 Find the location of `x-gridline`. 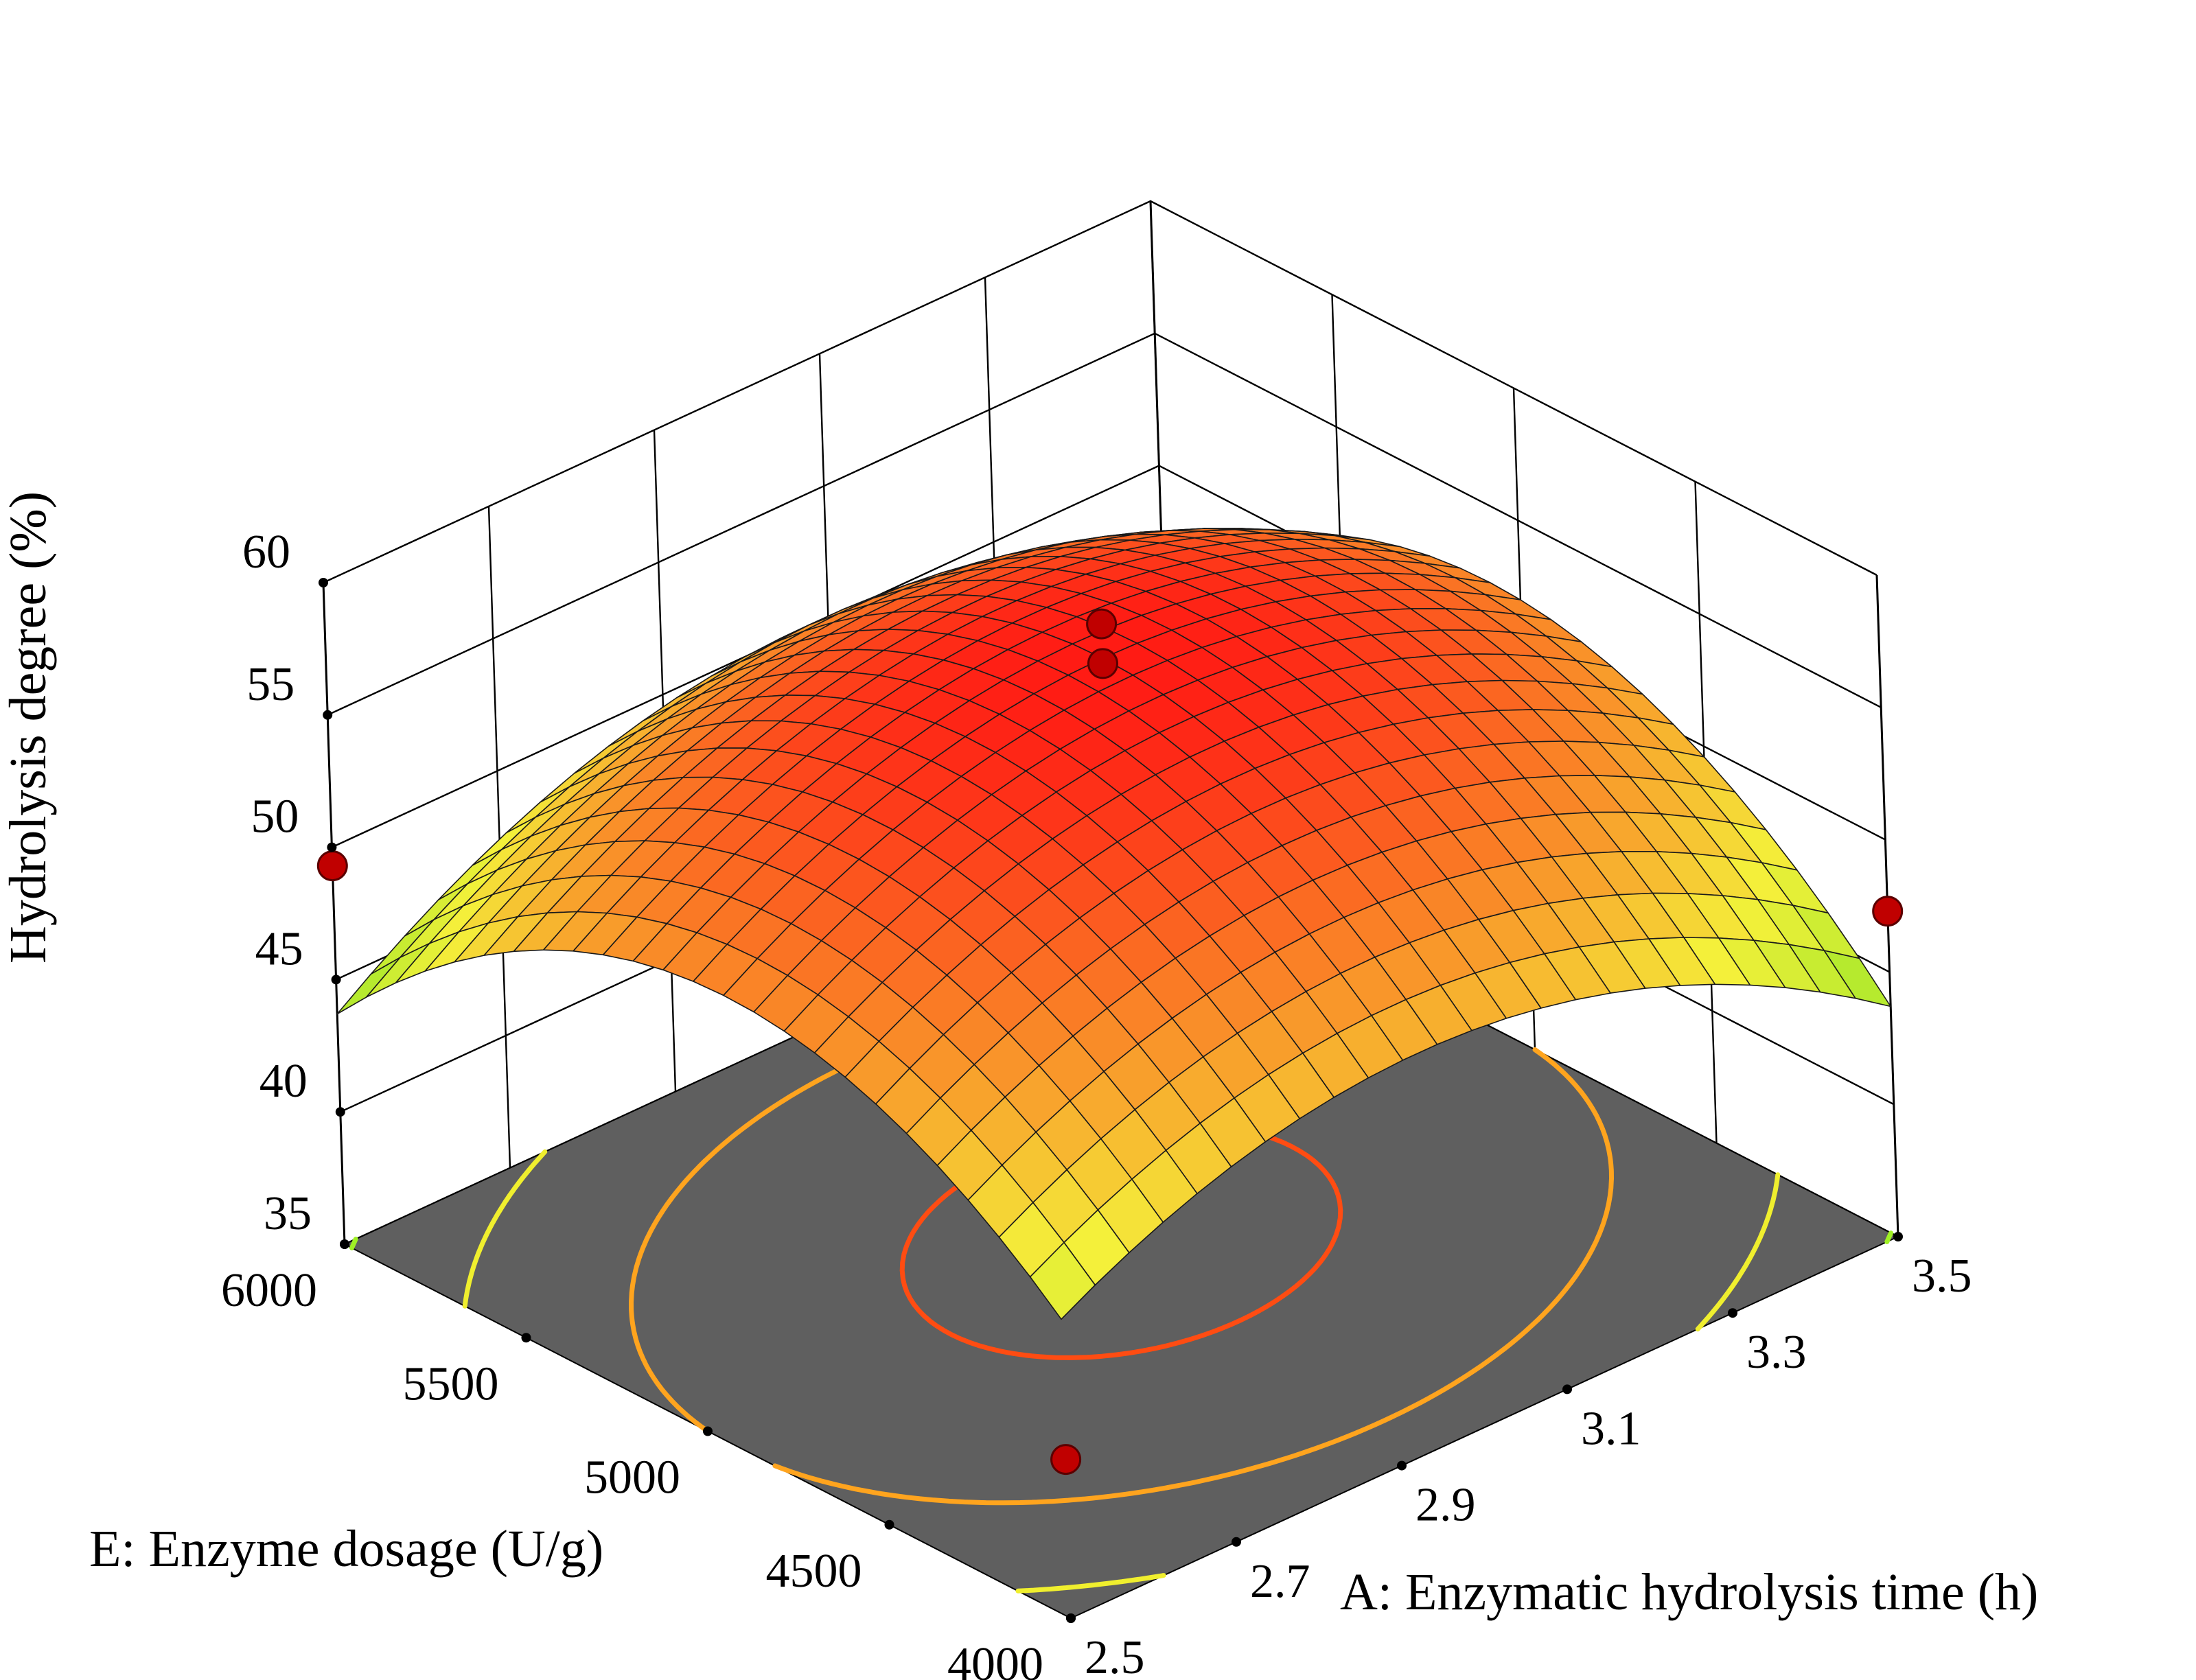

x-gridline is located at coordinates (499, 837).